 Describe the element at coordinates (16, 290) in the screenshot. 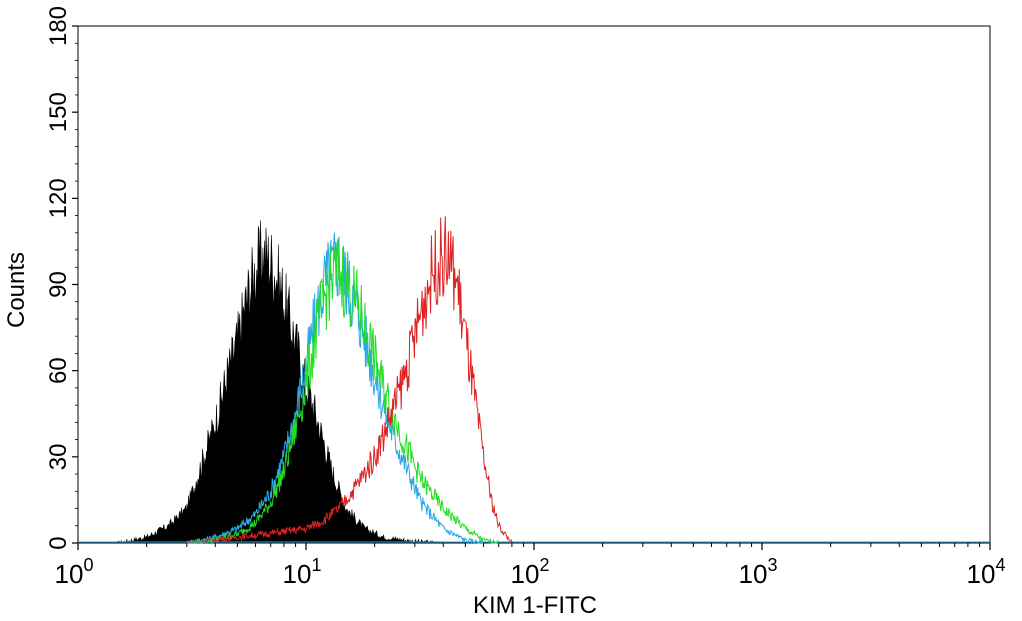

I see `y-axis-label: Counts` at that location.